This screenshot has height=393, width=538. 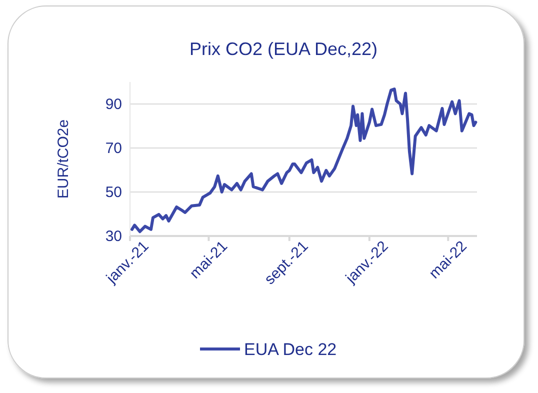 What do you see at coordinates (290, 349) in the screenshot?
I see `legend-label: EUA Dec 22` at bounding box center [290, 349].